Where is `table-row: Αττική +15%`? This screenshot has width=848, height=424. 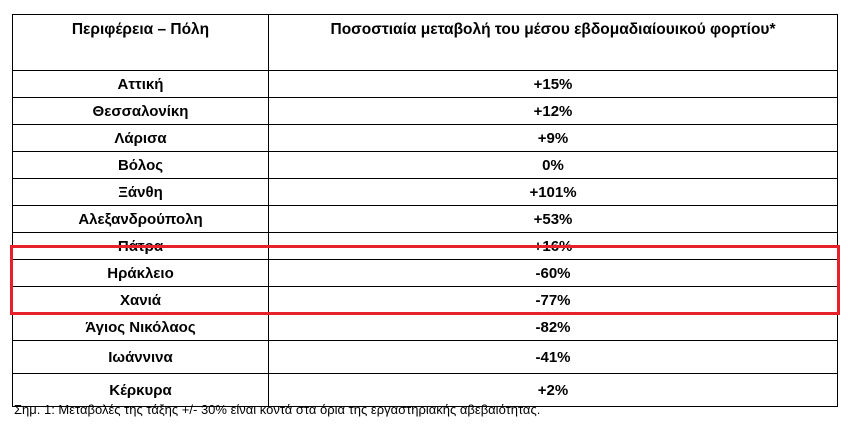
table-row: Αττική +15% is located at coordinates (425, 84).